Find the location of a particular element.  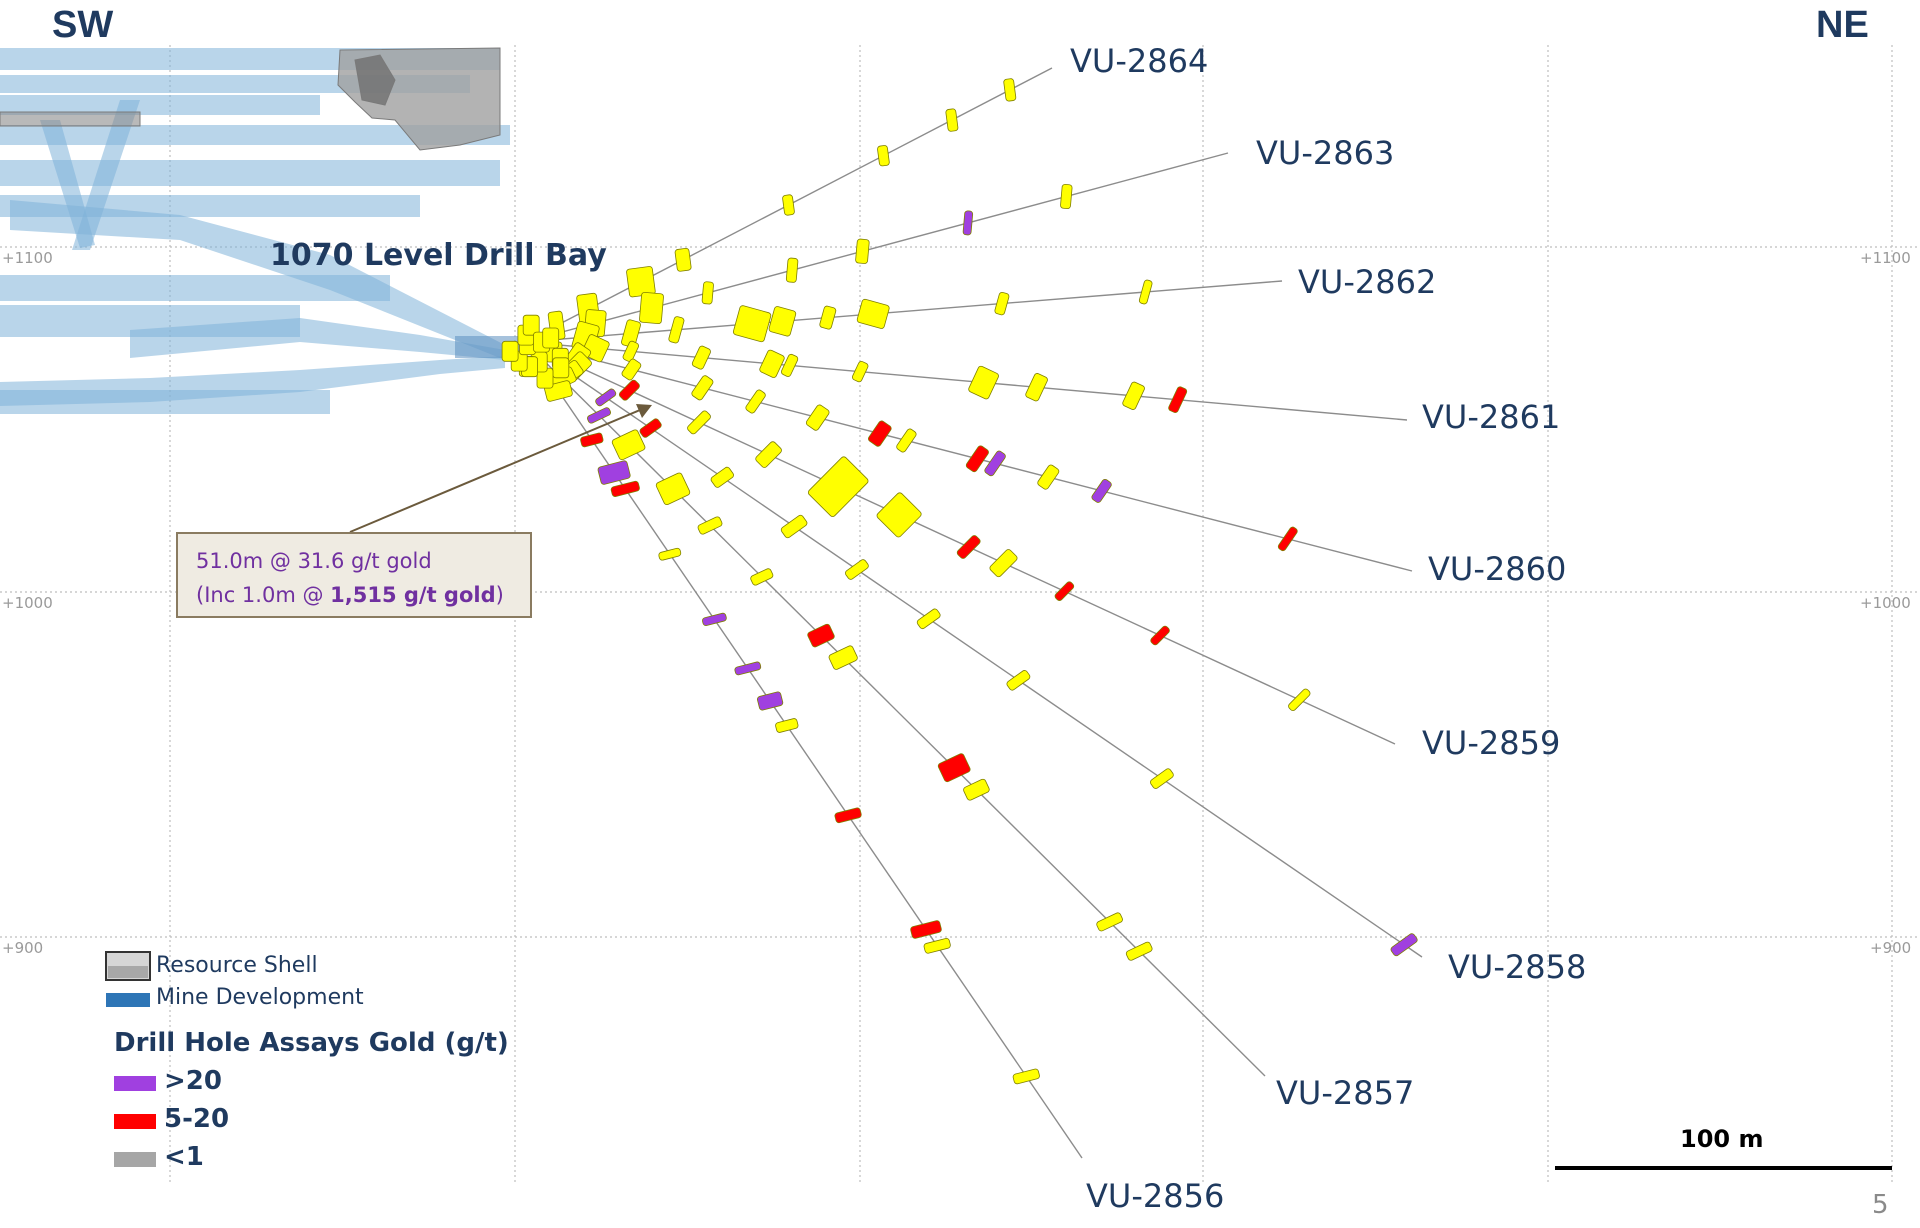

callout-line-2: (Inc 1.0m @ 1,515 g/t gold) is located at coordinates (354, 595).